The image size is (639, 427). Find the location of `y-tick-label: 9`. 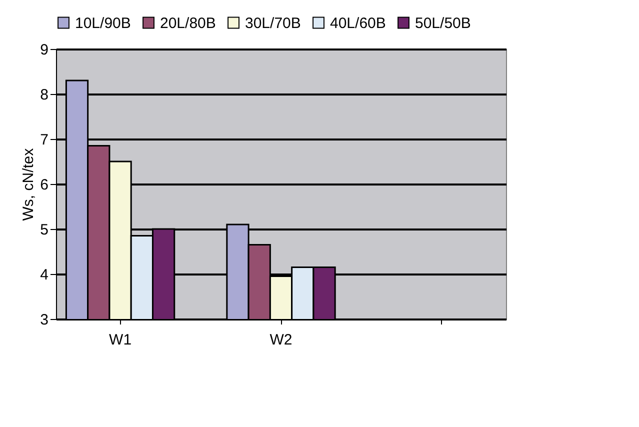

y-tick-label: 9 is located at coordinates (44, 50).